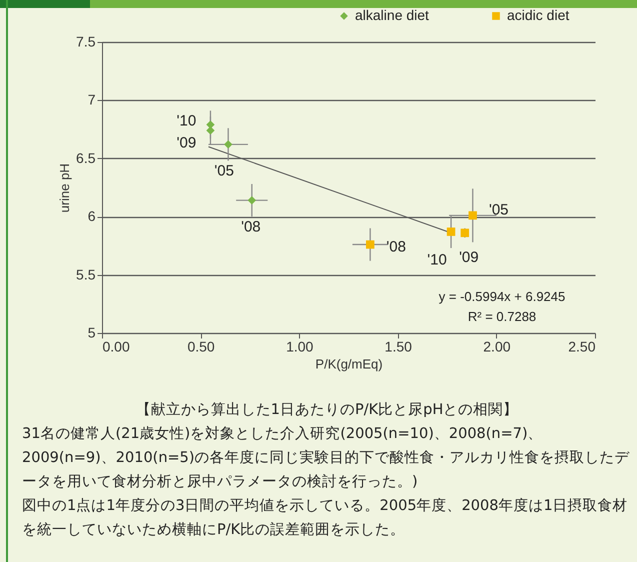  What do you see at coordinates (92, 332) in the screenshot?
I see `y-tick-label: 5` at bounding box center [92, 332].